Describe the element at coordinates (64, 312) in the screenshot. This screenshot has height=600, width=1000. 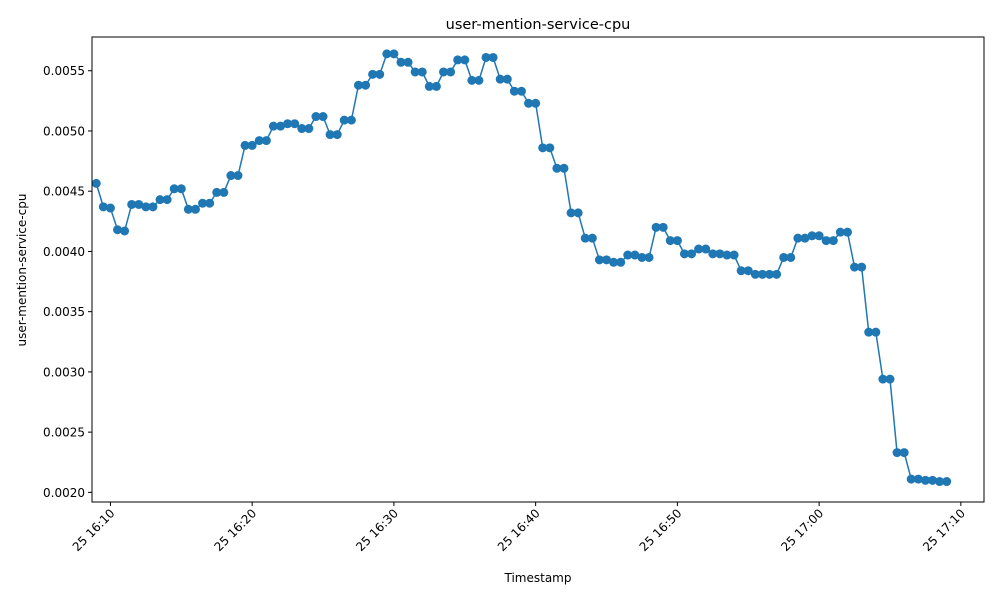
I see `y-tick-label: 0.0035` at that location.